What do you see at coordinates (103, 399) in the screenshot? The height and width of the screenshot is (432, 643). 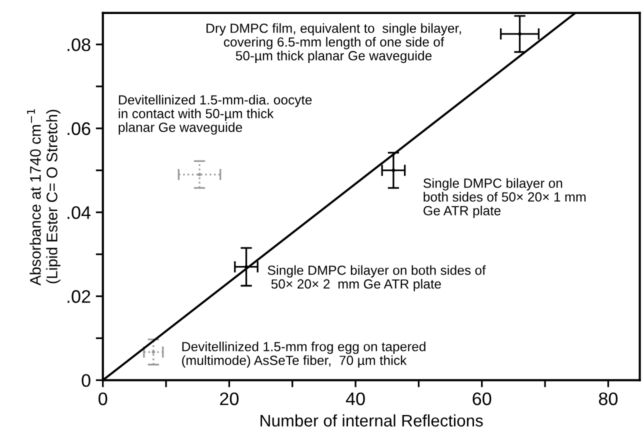 I see `x-tick-label: 0` at bounding box center [103, 399].